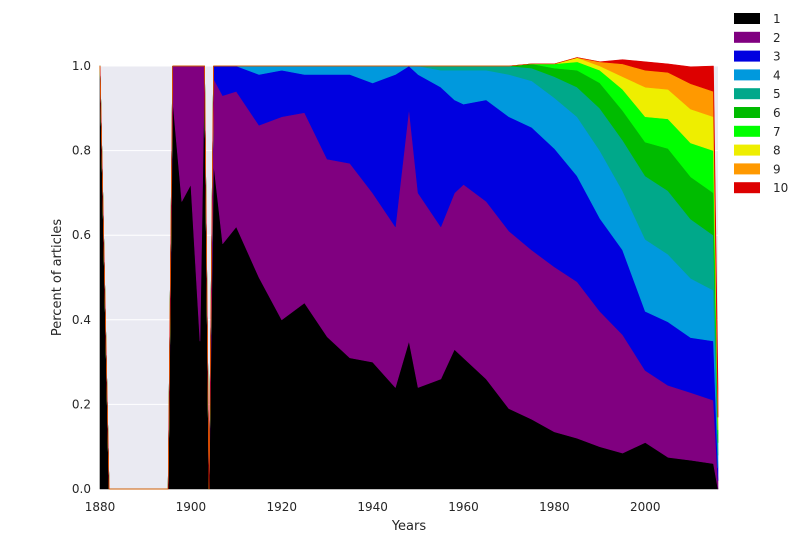 This screenshot has height=550, width=800. I want to click on x-tick-label: 1980, so click(554, 507).